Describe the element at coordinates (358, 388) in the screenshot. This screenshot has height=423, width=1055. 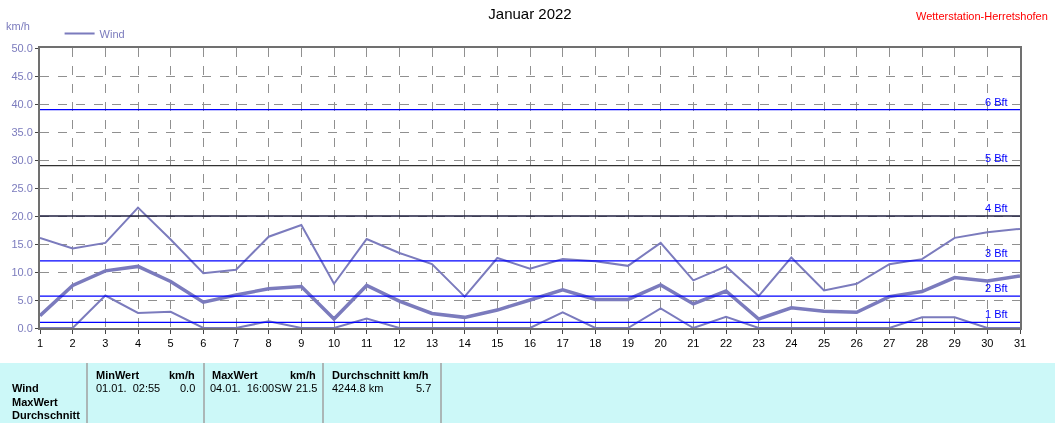
I see `text: 4244.8 km` at that location.